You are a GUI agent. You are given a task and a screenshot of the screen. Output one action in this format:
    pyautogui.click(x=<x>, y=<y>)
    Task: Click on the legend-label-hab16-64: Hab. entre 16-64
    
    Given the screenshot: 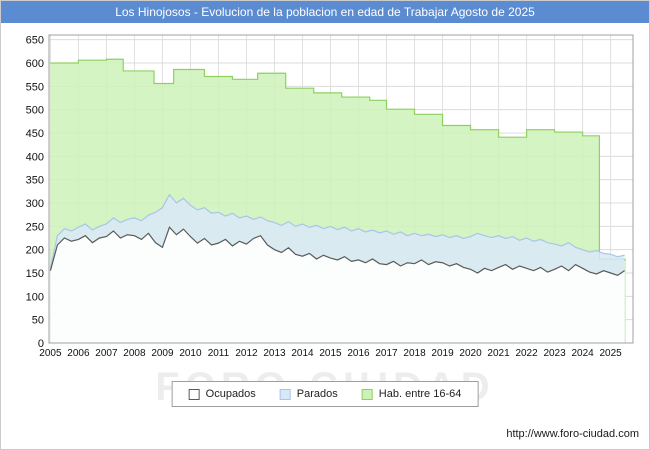 What is the action you would take?
    pyautogui.click(x=420, y=394)
    